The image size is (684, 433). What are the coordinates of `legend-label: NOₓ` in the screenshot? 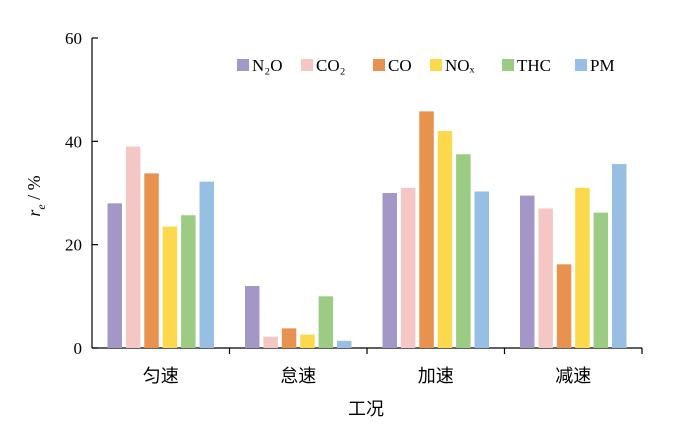 It's located at (460, 65).